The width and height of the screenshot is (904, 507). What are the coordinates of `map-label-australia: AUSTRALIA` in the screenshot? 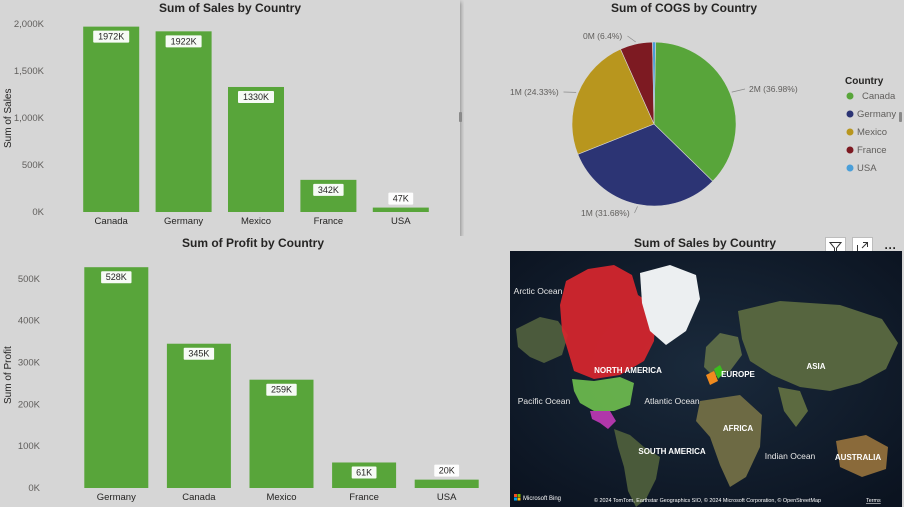 It's located at (858, 457).